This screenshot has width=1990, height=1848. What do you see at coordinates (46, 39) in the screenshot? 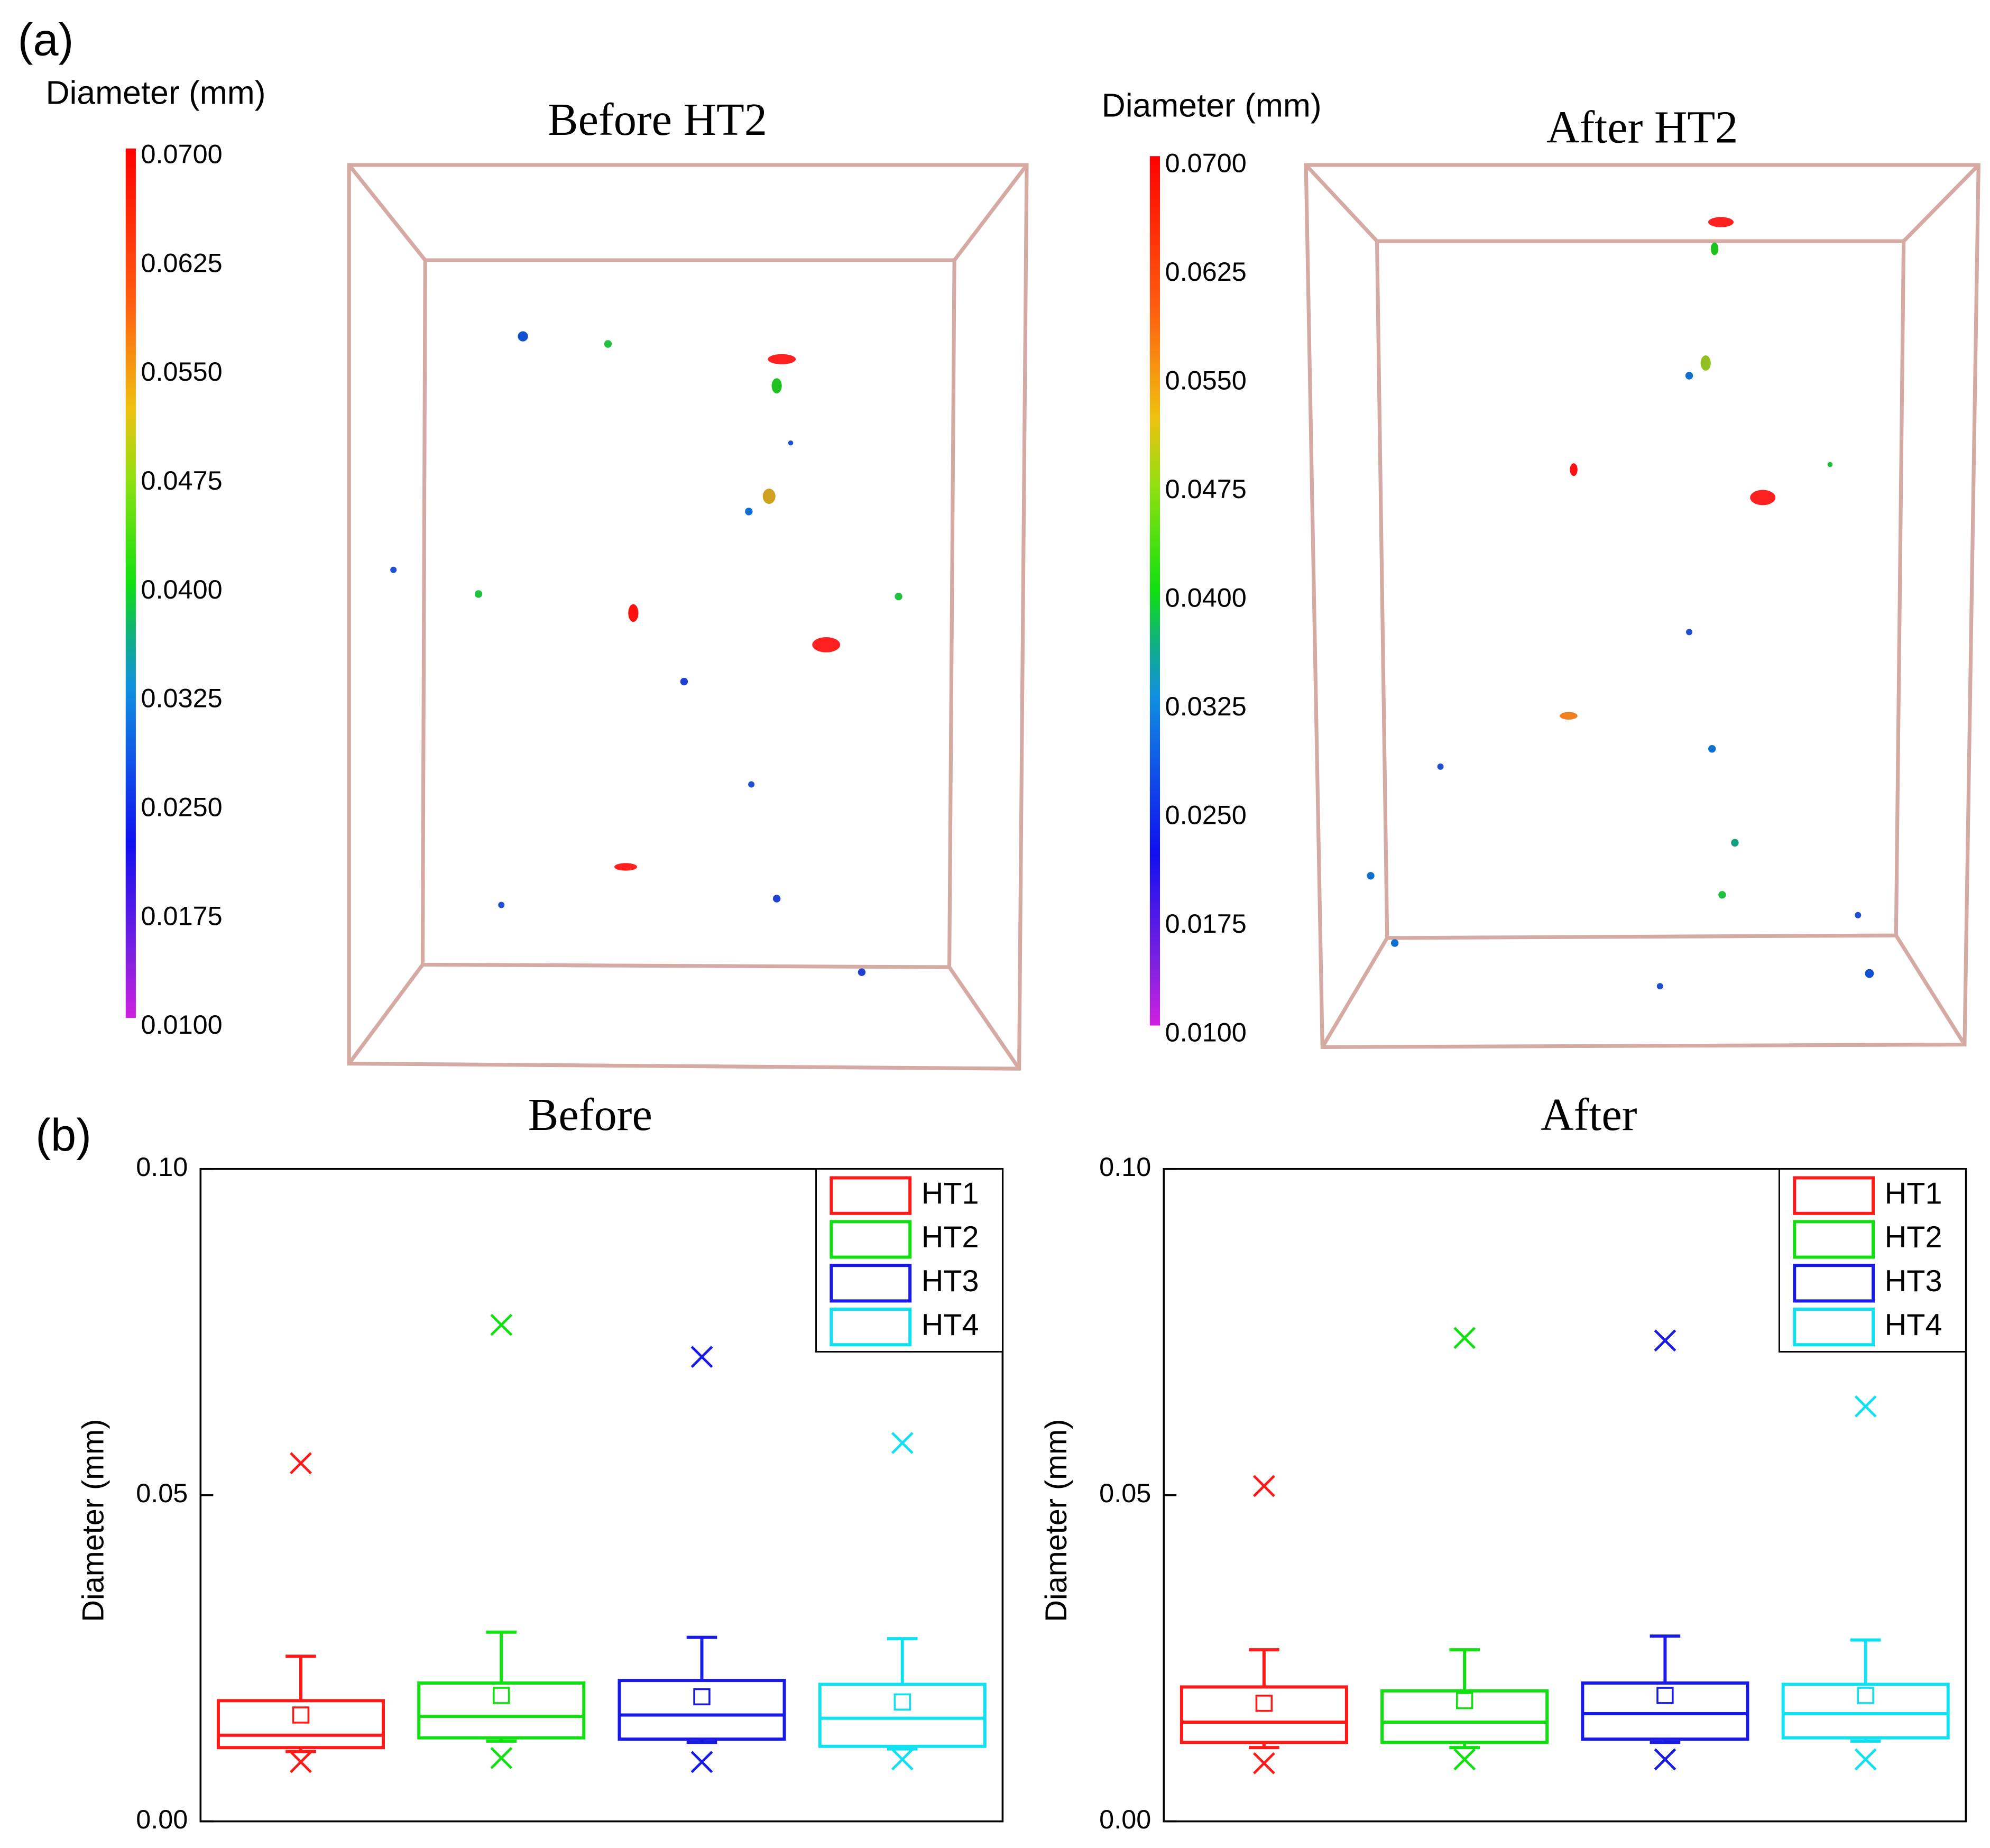
I see `panel-label: (a)` at bounding box center [46, 39].